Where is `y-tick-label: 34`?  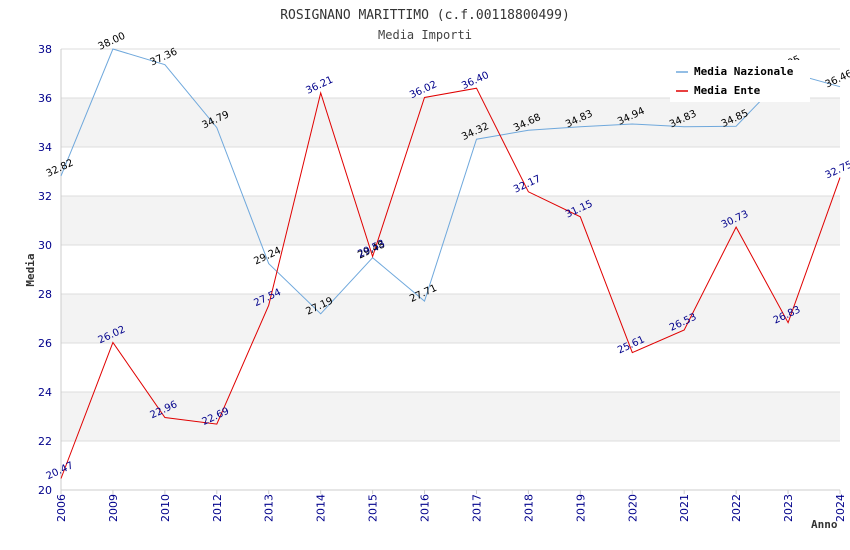 y-tick-label: 34 is located at coordinates (45, 147).